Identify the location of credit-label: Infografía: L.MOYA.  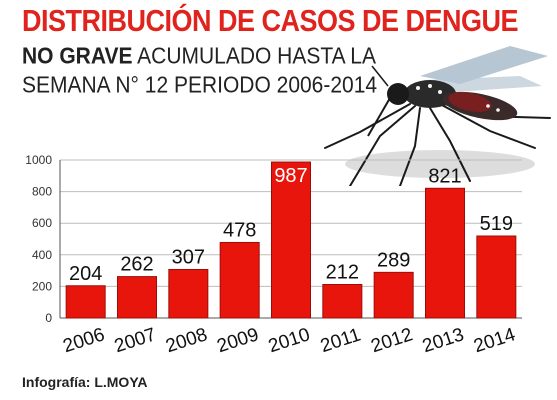
(85, 382).